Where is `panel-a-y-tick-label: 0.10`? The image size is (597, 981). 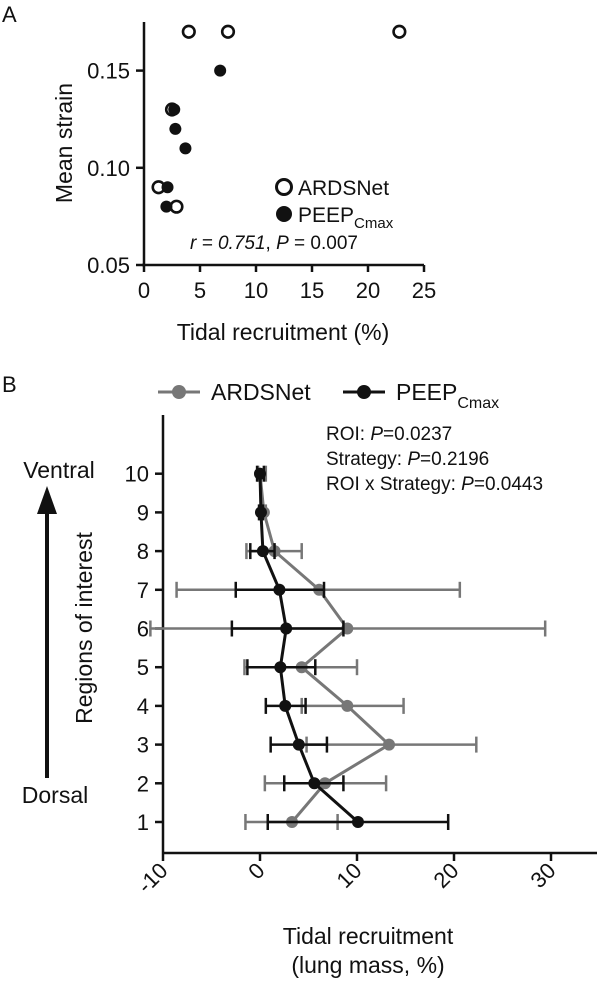
panel-a-y-tick-label: 0.10 is located at coordinates (108, 168).